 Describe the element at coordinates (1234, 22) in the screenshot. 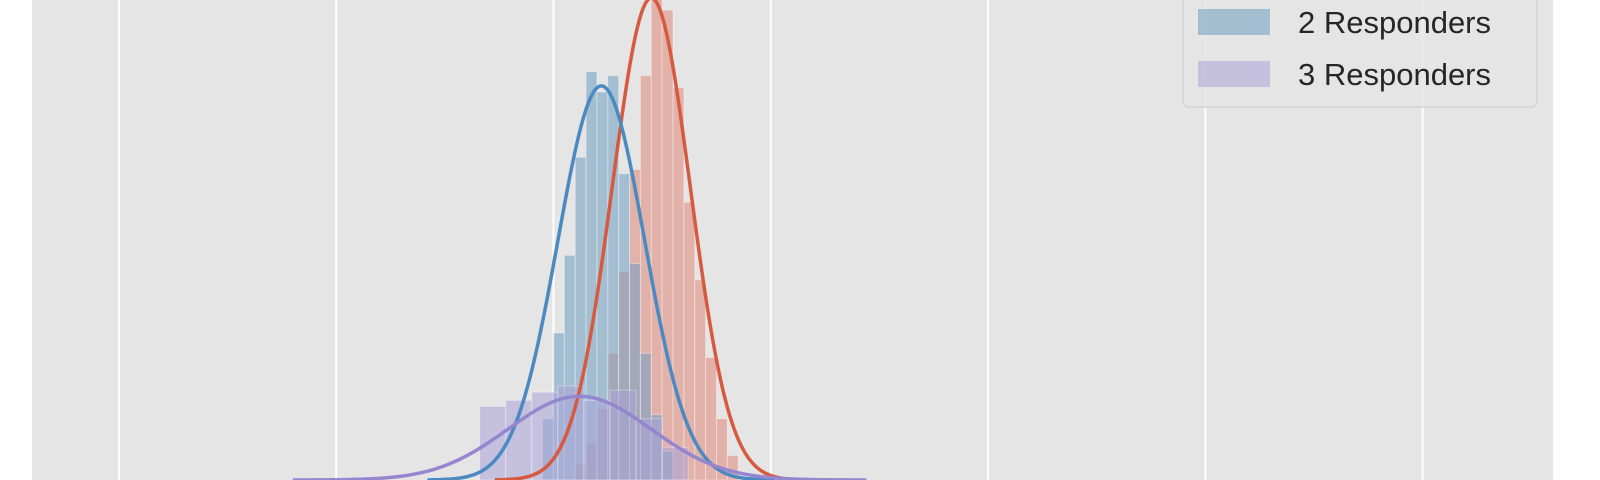

I see `legend-swatch-2-responders` at that location.